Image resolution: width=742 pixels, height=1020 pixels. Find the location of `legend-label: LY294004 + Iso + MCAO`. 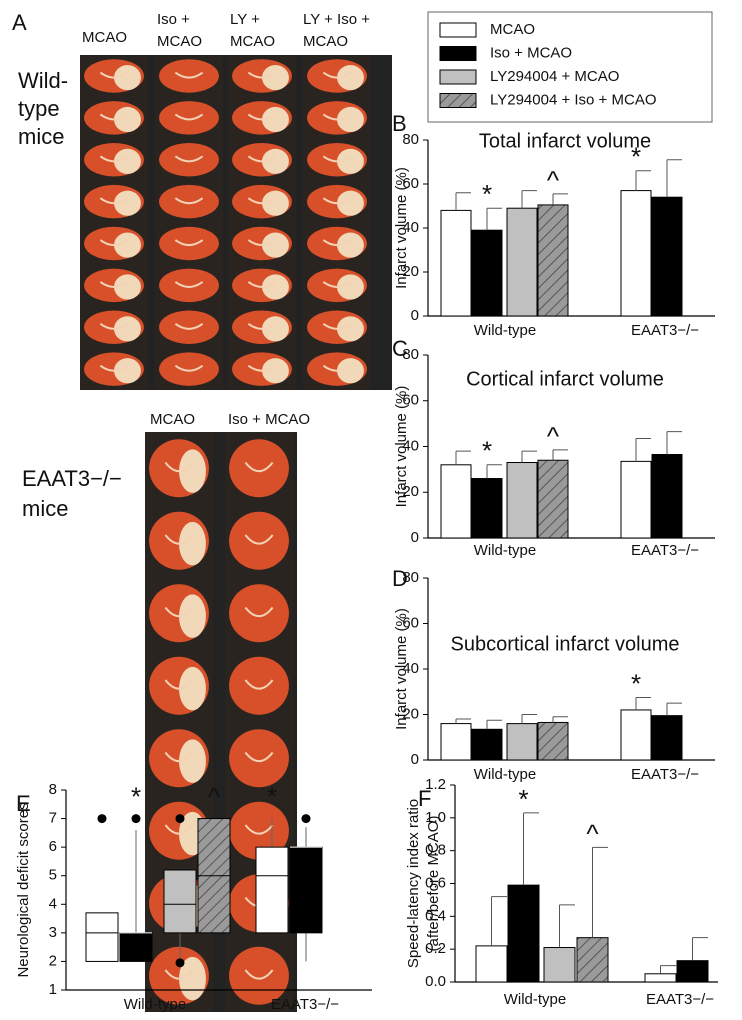

legend-label: LY294004 + Iso + MCAO is located at coordinates (573, 99).